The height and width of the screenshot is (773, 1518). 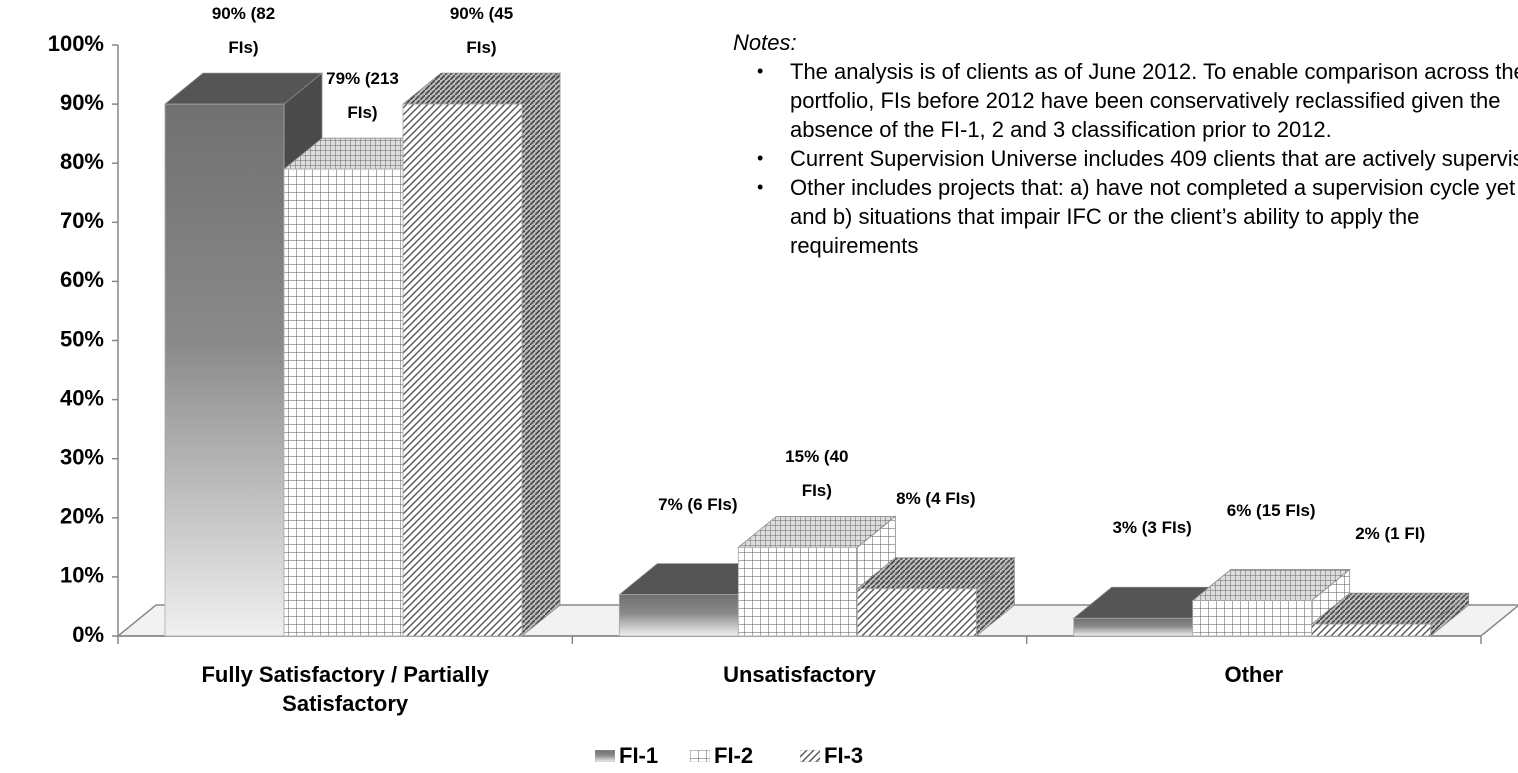 I want to click on y-tick-label: 10%, so click(x=82, y=575).